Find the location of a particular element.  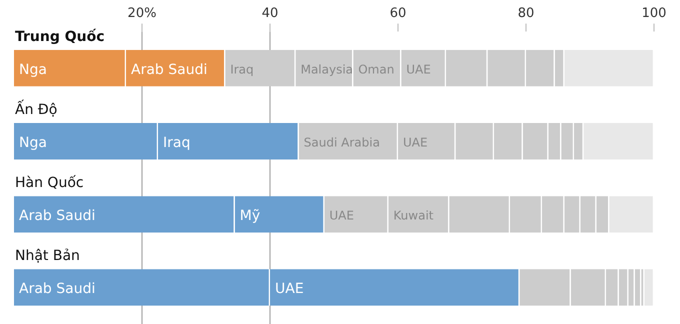

data-label: Oman is located at coordinates (376, 69).